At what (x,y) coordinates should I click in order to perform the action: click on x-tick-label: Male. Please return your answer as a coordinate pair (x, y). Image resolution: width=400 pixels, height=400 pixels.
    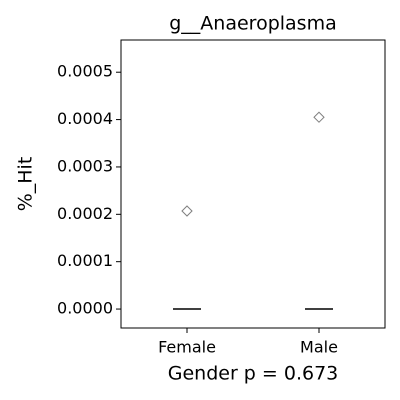
    Looking at the image, I should click on (319, 347).